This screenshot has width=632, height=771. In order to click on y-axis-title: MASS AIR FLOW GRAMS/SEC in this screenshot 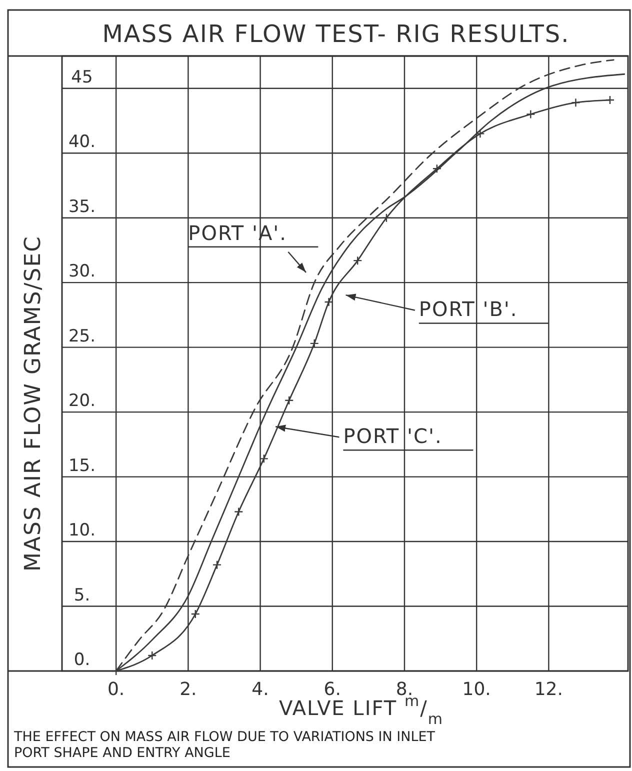, I will do `click(33, 403)`.